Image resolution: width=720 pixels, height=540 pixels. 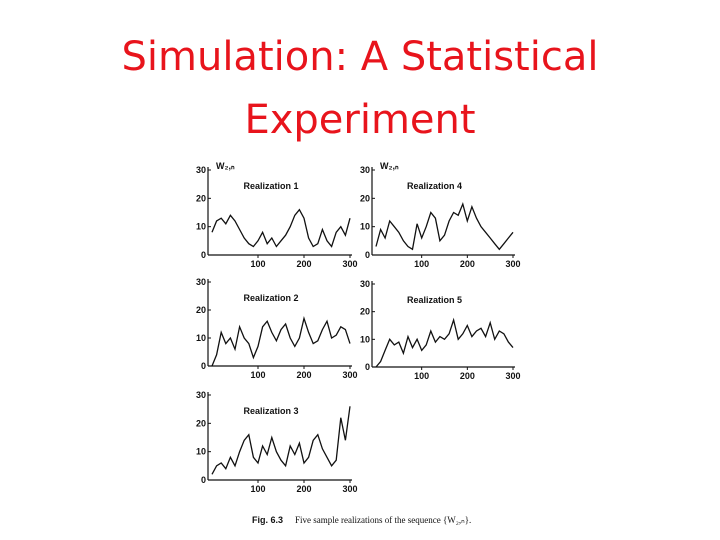 What do you see at coordinates (270, 186) in the screenshot?
I see `panel-title: Realization 1` at bounding box center [270, 186].